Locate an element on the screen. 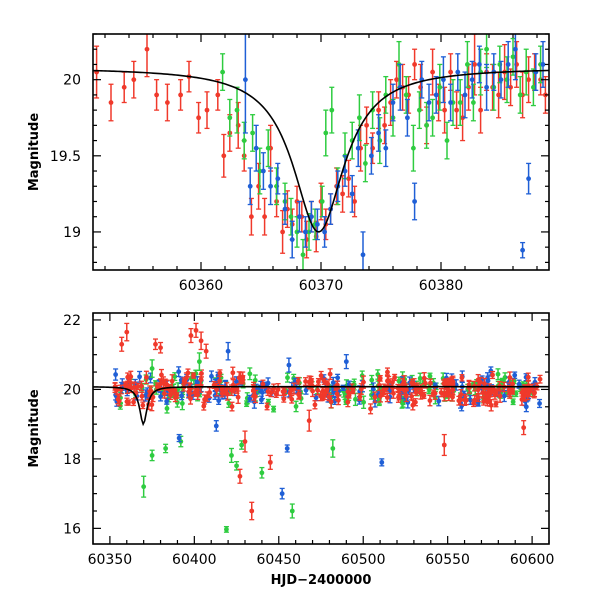 This screenshot has height=600, width=600. y-tick-label: 22 is located at coordinates (72, 321).